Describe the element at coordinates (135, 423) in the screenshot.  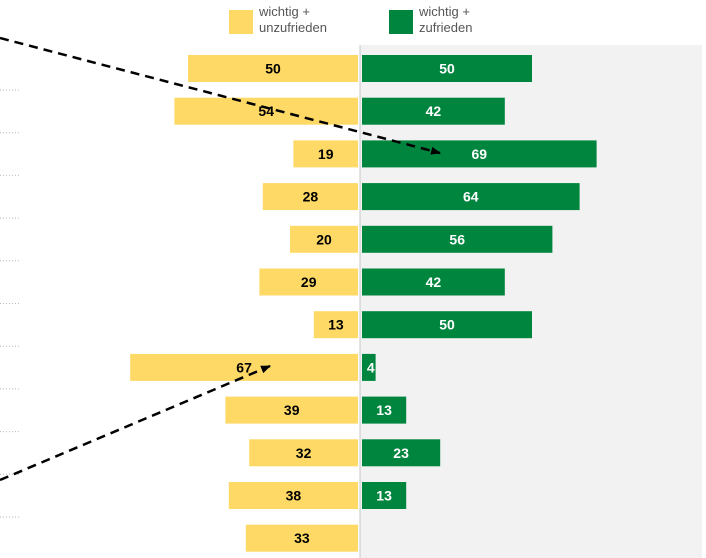
I see `annotation-arrow-bottom` at that location.